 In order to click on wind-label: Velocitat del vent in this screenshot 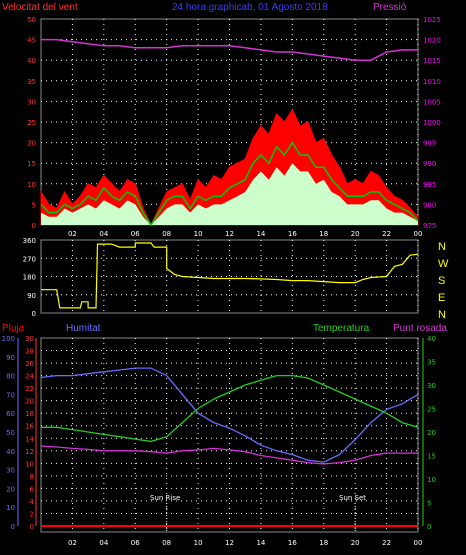, I will do `click(40, 7)`.